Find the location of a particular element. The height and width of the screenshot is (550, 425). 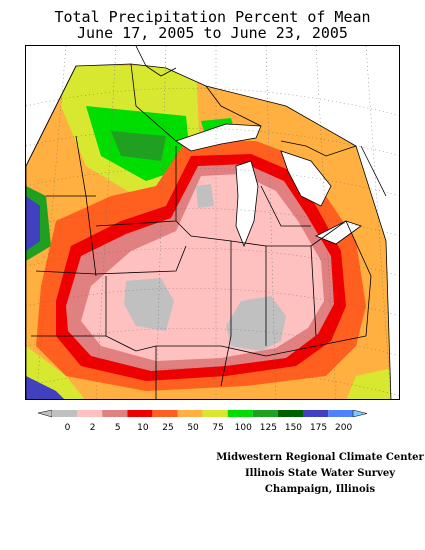

band-125-northwest is located at coordinates (138, 146).